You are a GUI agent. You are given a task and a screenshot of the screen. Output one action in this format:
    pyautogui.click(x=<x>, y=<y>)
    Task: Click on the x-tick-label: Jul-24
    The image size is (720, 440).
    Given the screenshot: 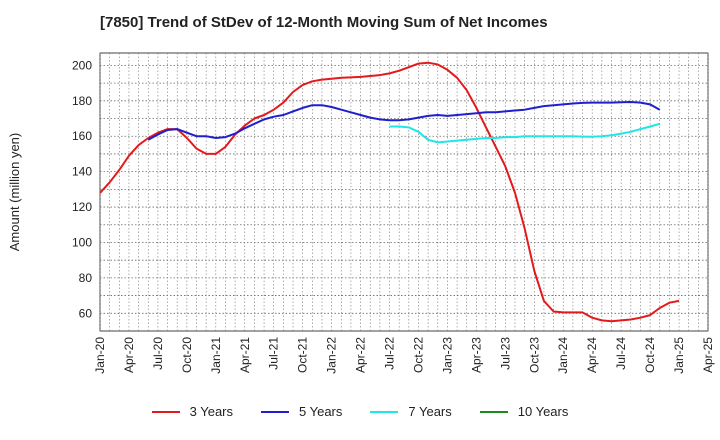 What is the action you would take?
    pyautogui.click(x=621, y=353)
    